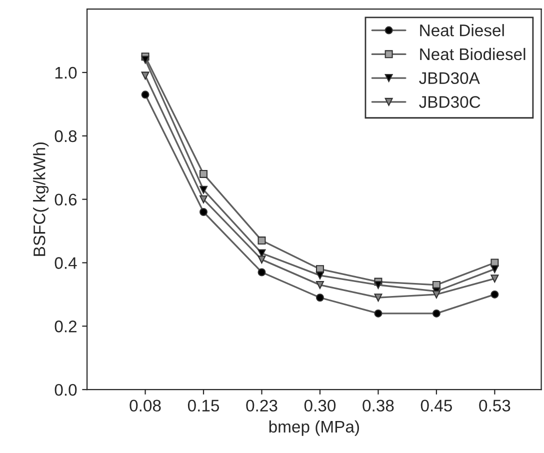  What do you see at coordinates (449, 102) in the screenshot?
I see `legend-label: JBD30C` at bounding box center [449, 102].